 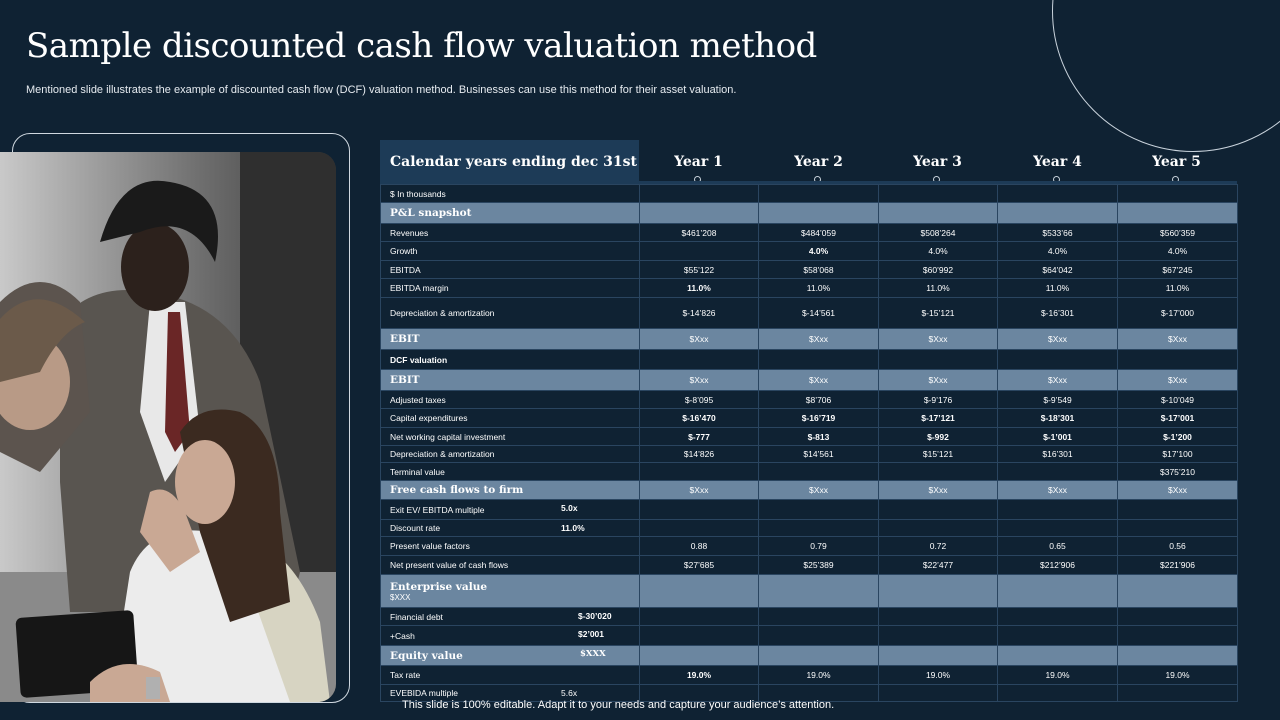 I want to click on cell-value: $25’389, so click(x=818, y=565).